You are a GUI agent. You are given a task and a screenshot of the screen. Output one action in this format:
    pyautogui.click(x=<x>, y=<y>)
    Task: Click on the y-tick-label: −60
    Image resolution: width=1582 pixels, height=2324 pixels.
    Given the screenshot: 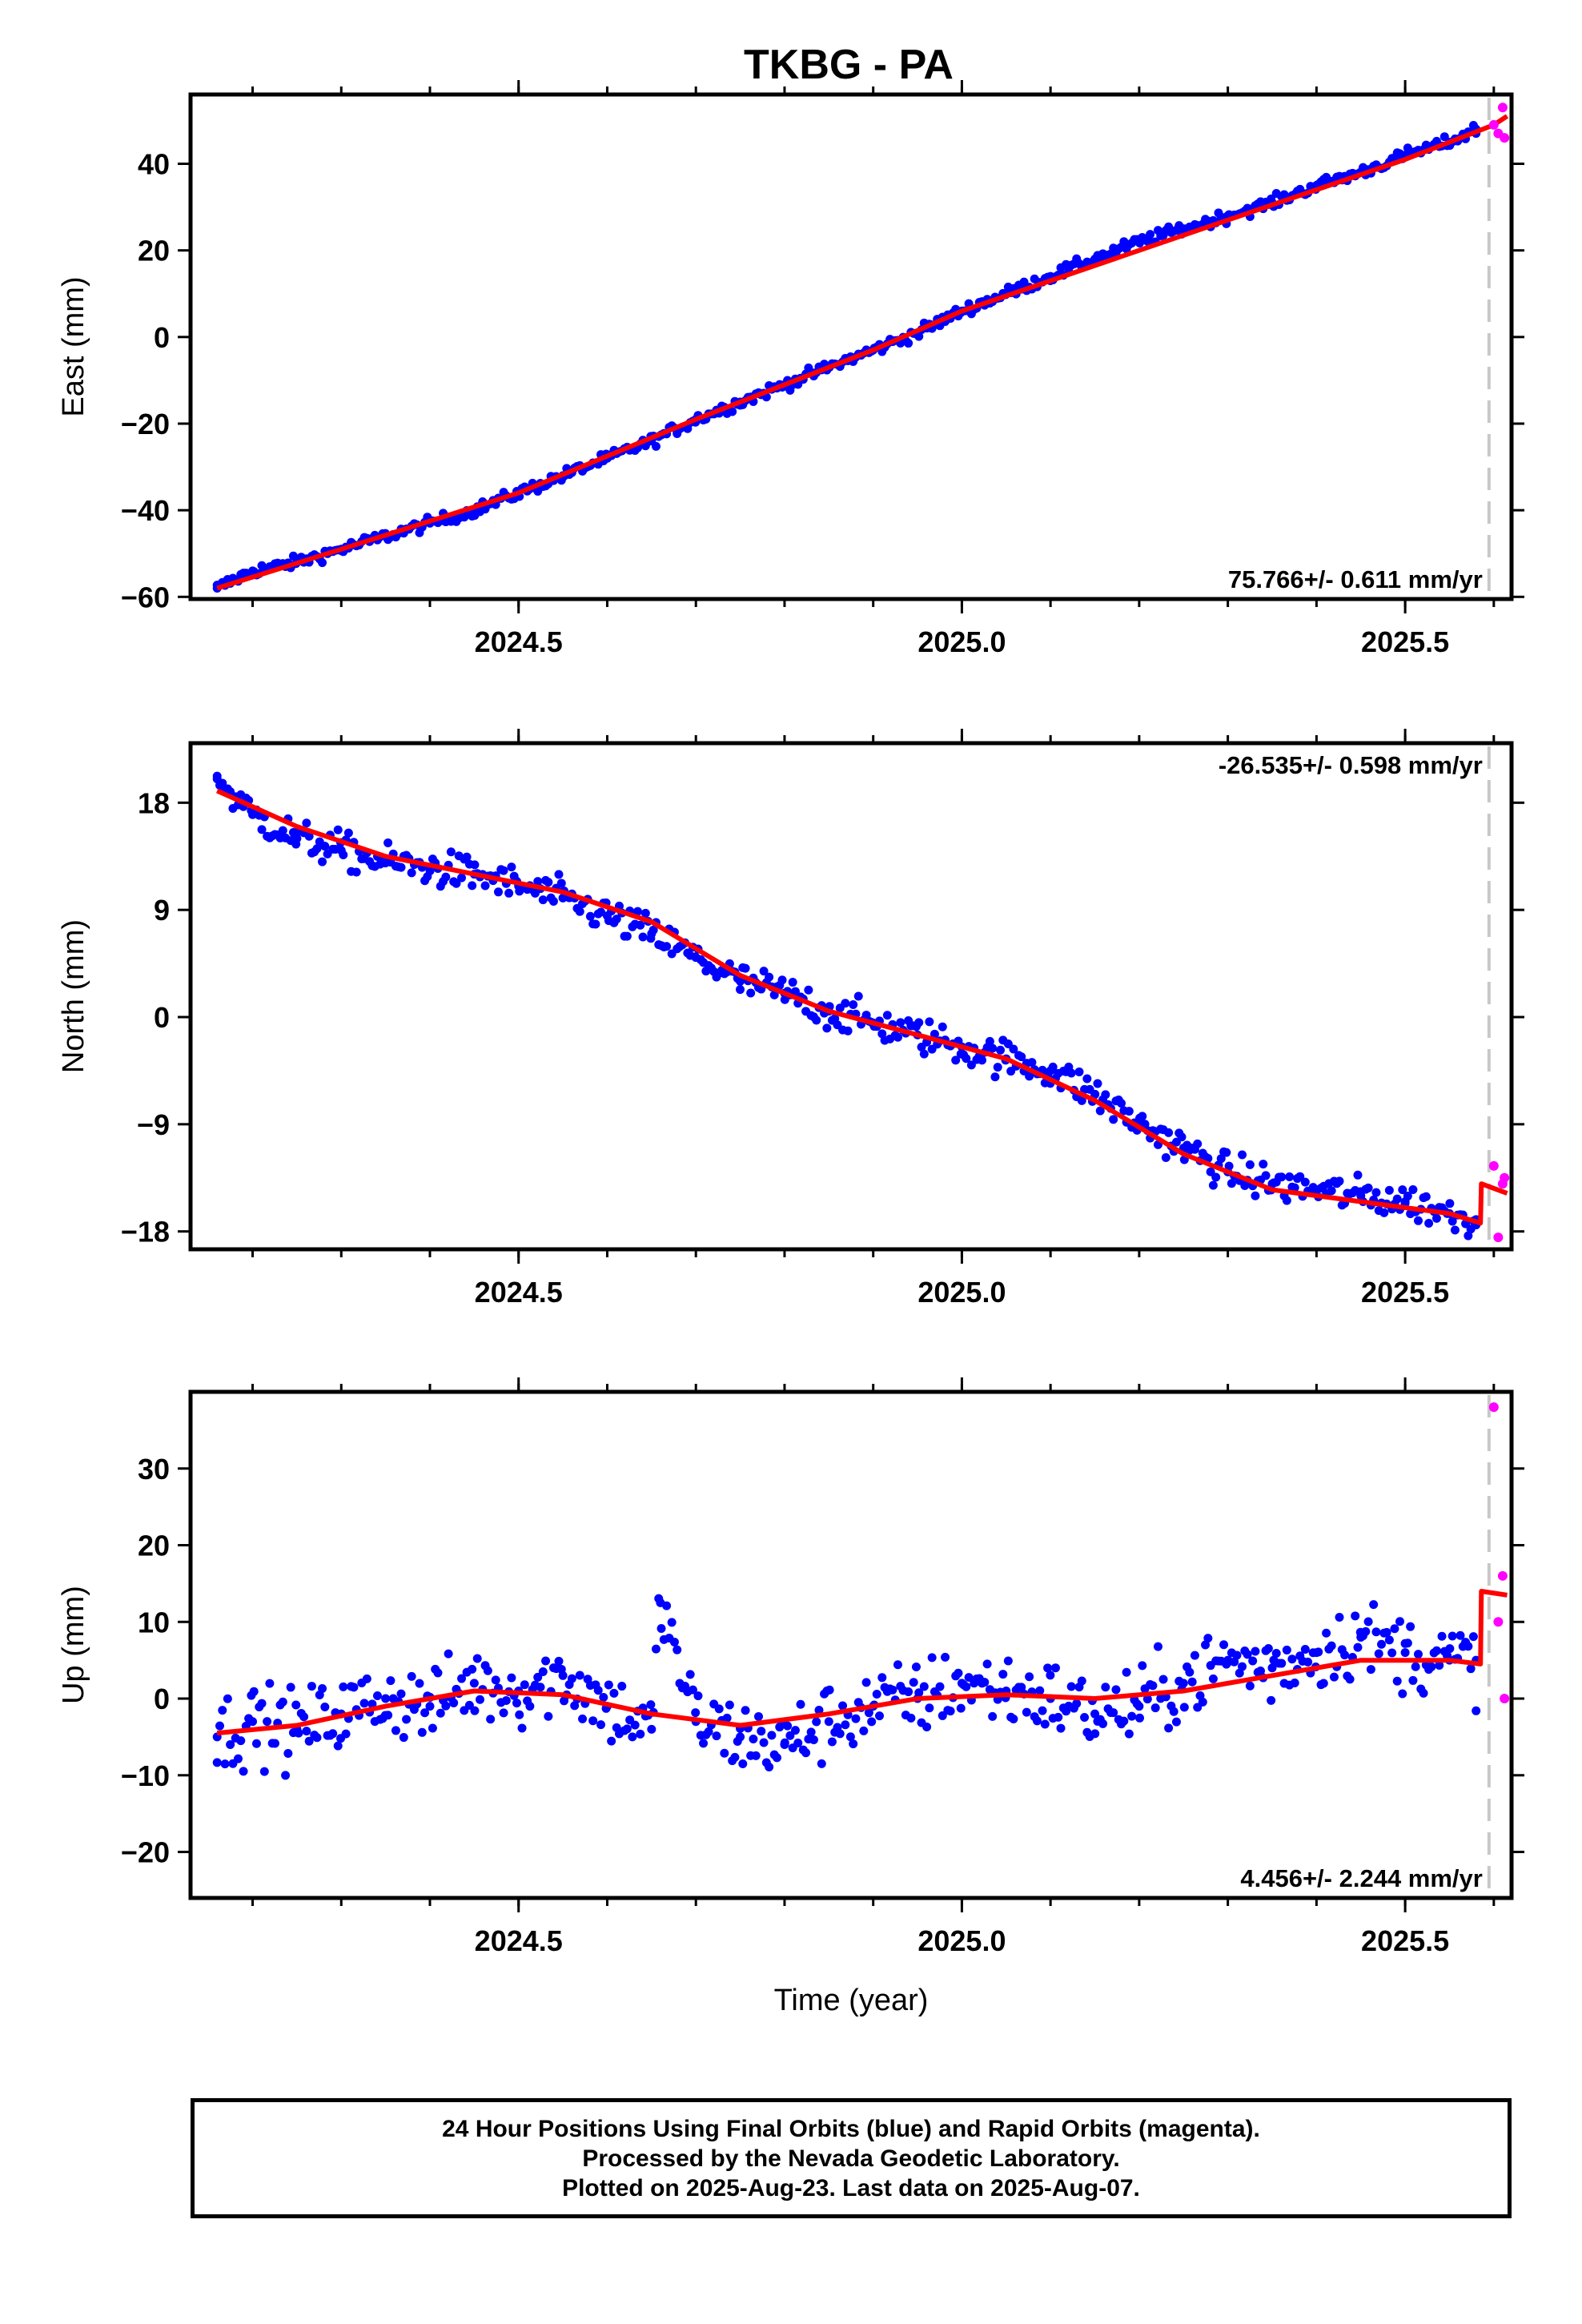 What is the action you would take?
    pyautogui.click(x=145, y=597)
    